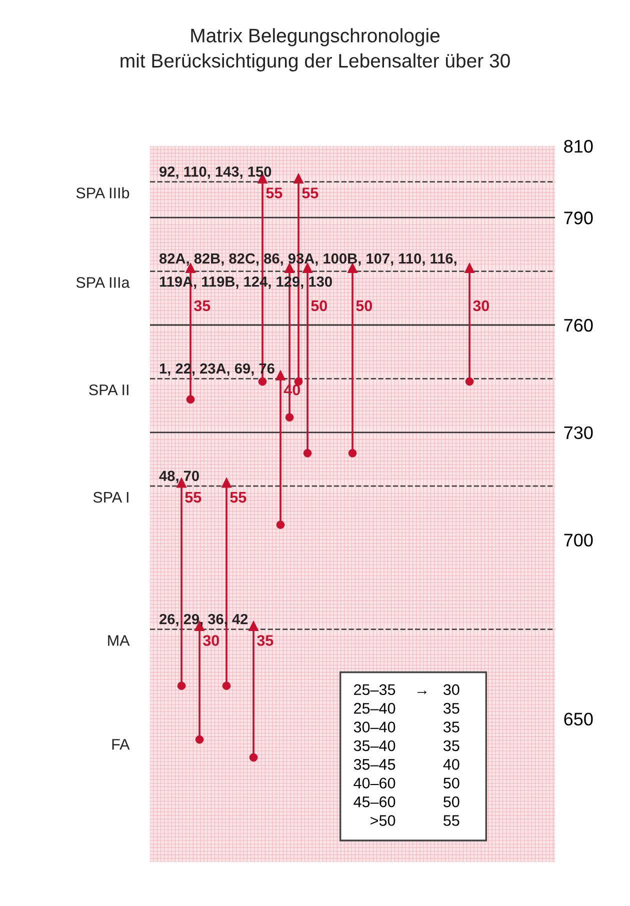  I want to click on annotation: 92, 110, 143, 150, so click(216, 172).